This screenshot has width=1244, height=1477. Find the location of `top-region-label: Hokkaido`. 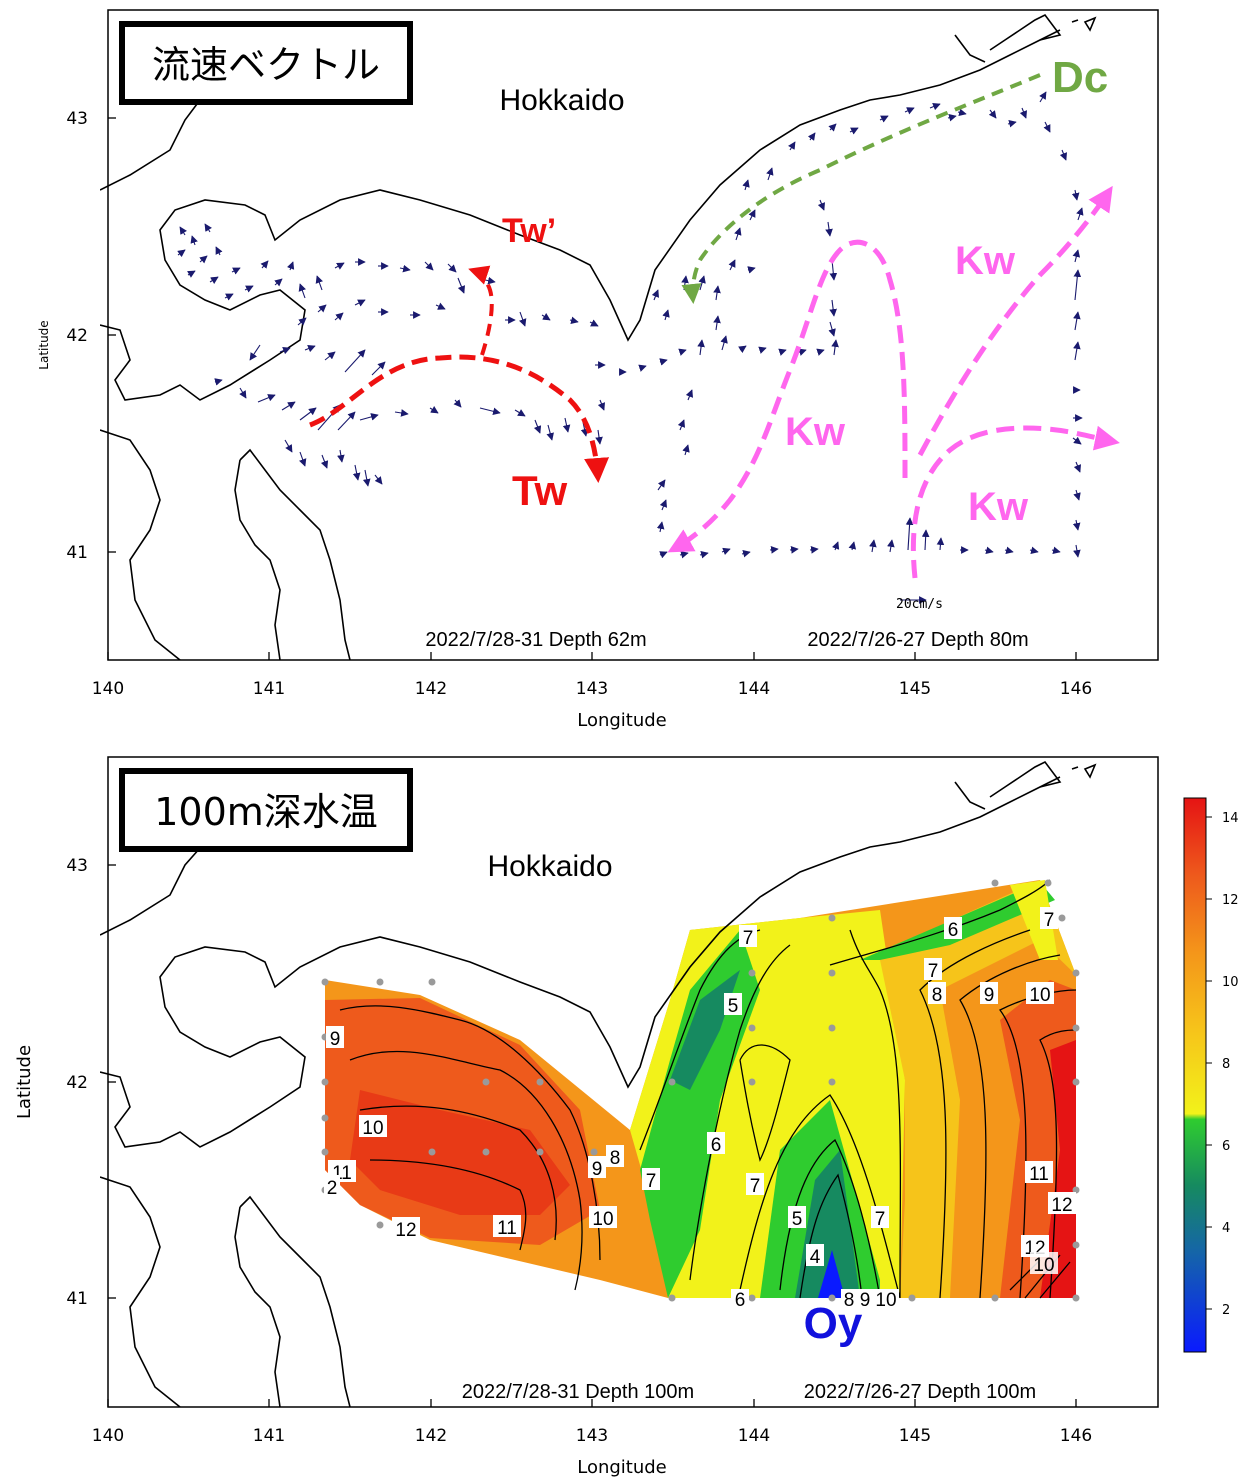

top-region-label: Hokkaido is located at coordinates (561, 100).